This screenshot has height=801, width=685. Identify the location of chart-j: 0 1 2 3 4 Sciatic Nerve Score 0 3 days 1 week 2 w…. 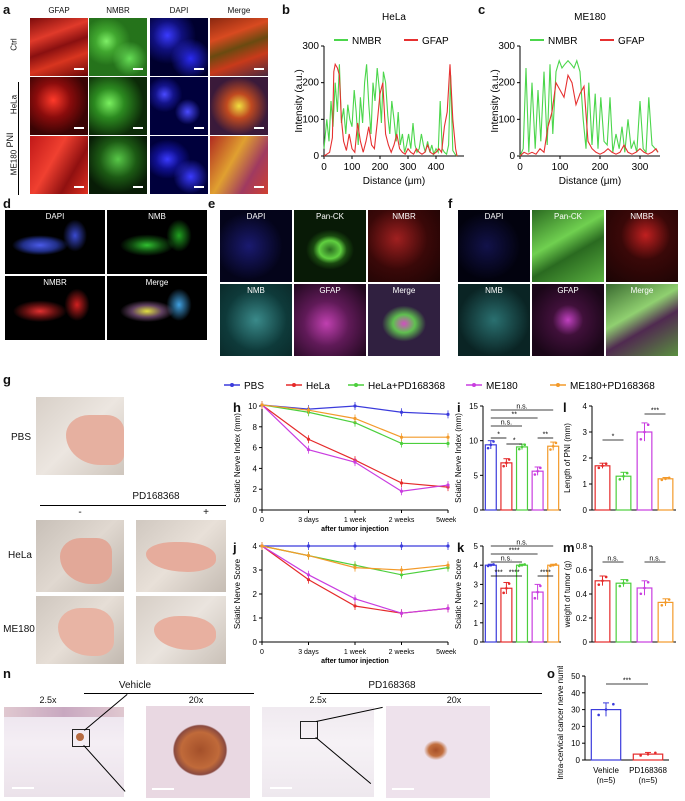
(344, 603).